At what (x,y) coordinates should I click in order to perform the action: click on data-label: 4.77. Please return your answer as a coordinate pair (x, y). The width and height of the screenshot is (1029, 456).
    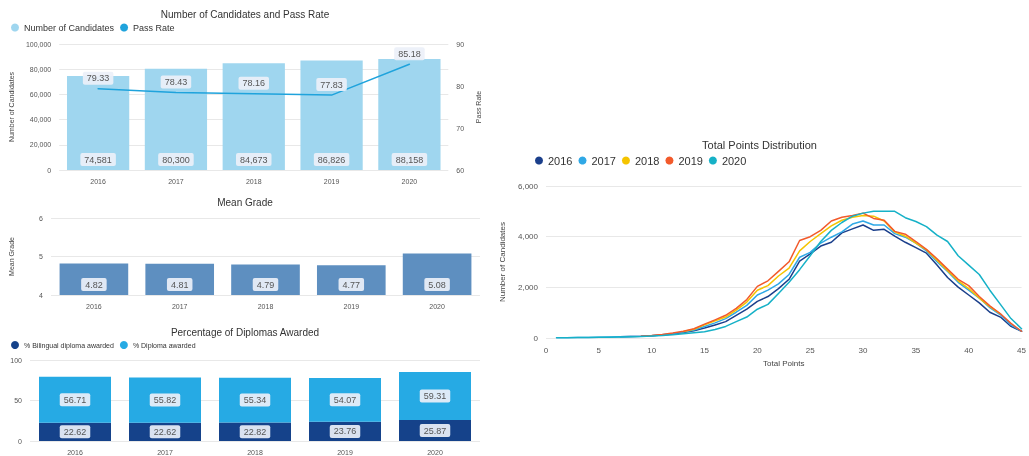
    Looking at the image, I should click on (351, 284).